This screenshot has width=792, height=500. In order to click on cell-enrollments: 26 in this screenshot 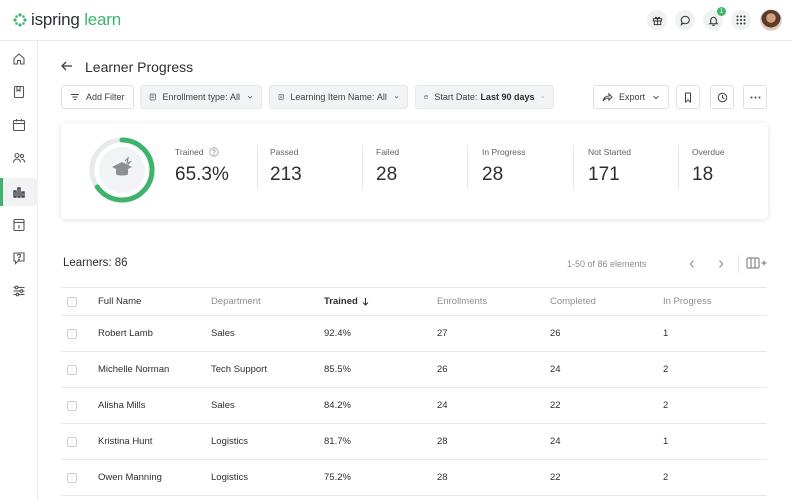, I will do `click(442, 369)`.